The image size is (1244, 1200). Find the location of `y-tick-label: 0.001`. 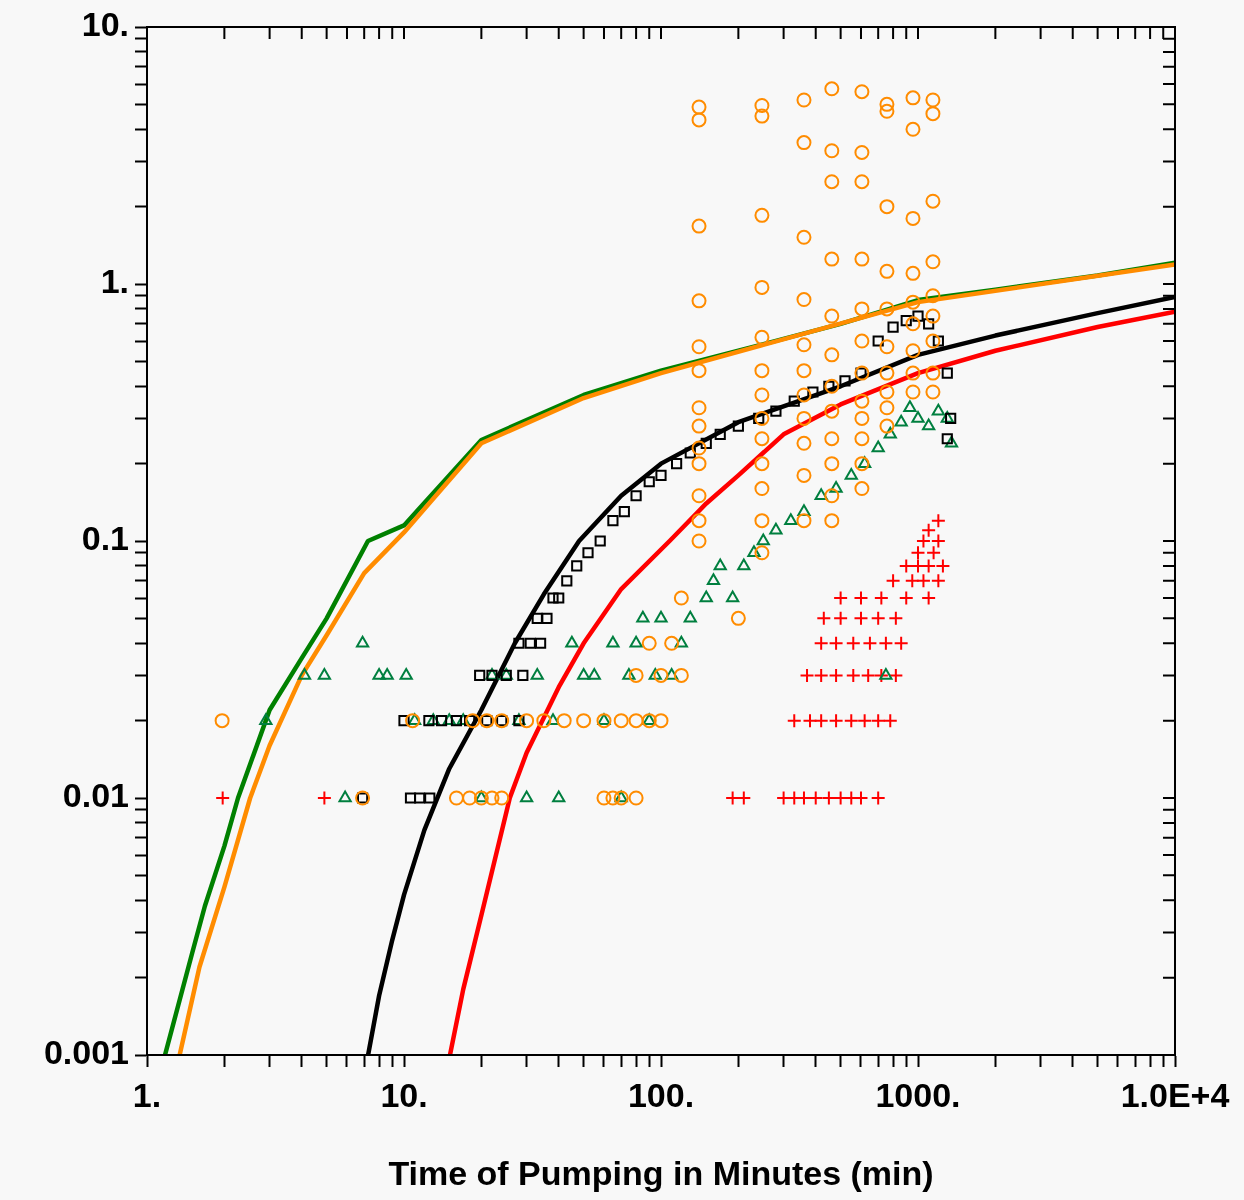

y-tick-label: 0.001 is located at coordinates (86, 1052).